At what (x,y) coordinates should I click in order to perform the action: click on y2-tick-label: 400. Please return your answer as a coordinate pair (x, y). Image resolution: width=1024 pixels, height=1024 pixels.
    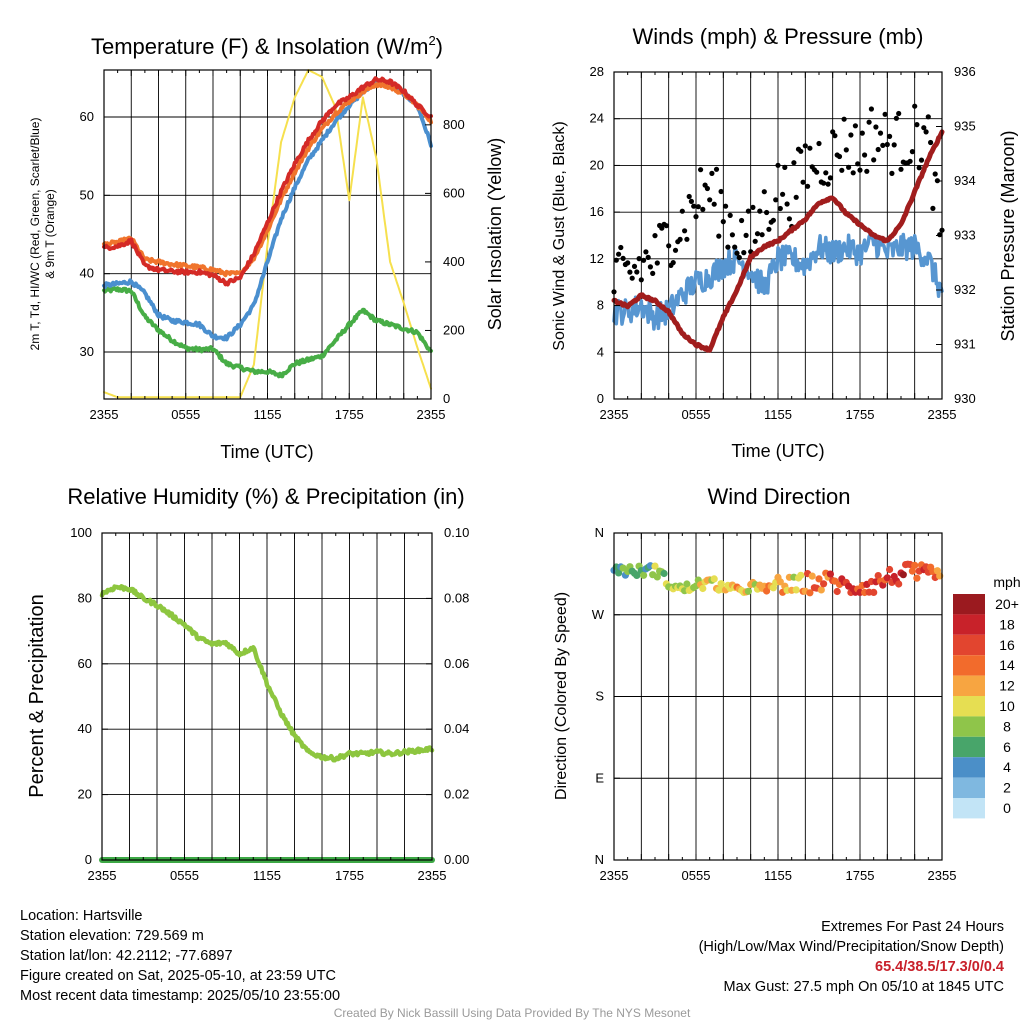
    Looking at the image, I should click on (454, 261).